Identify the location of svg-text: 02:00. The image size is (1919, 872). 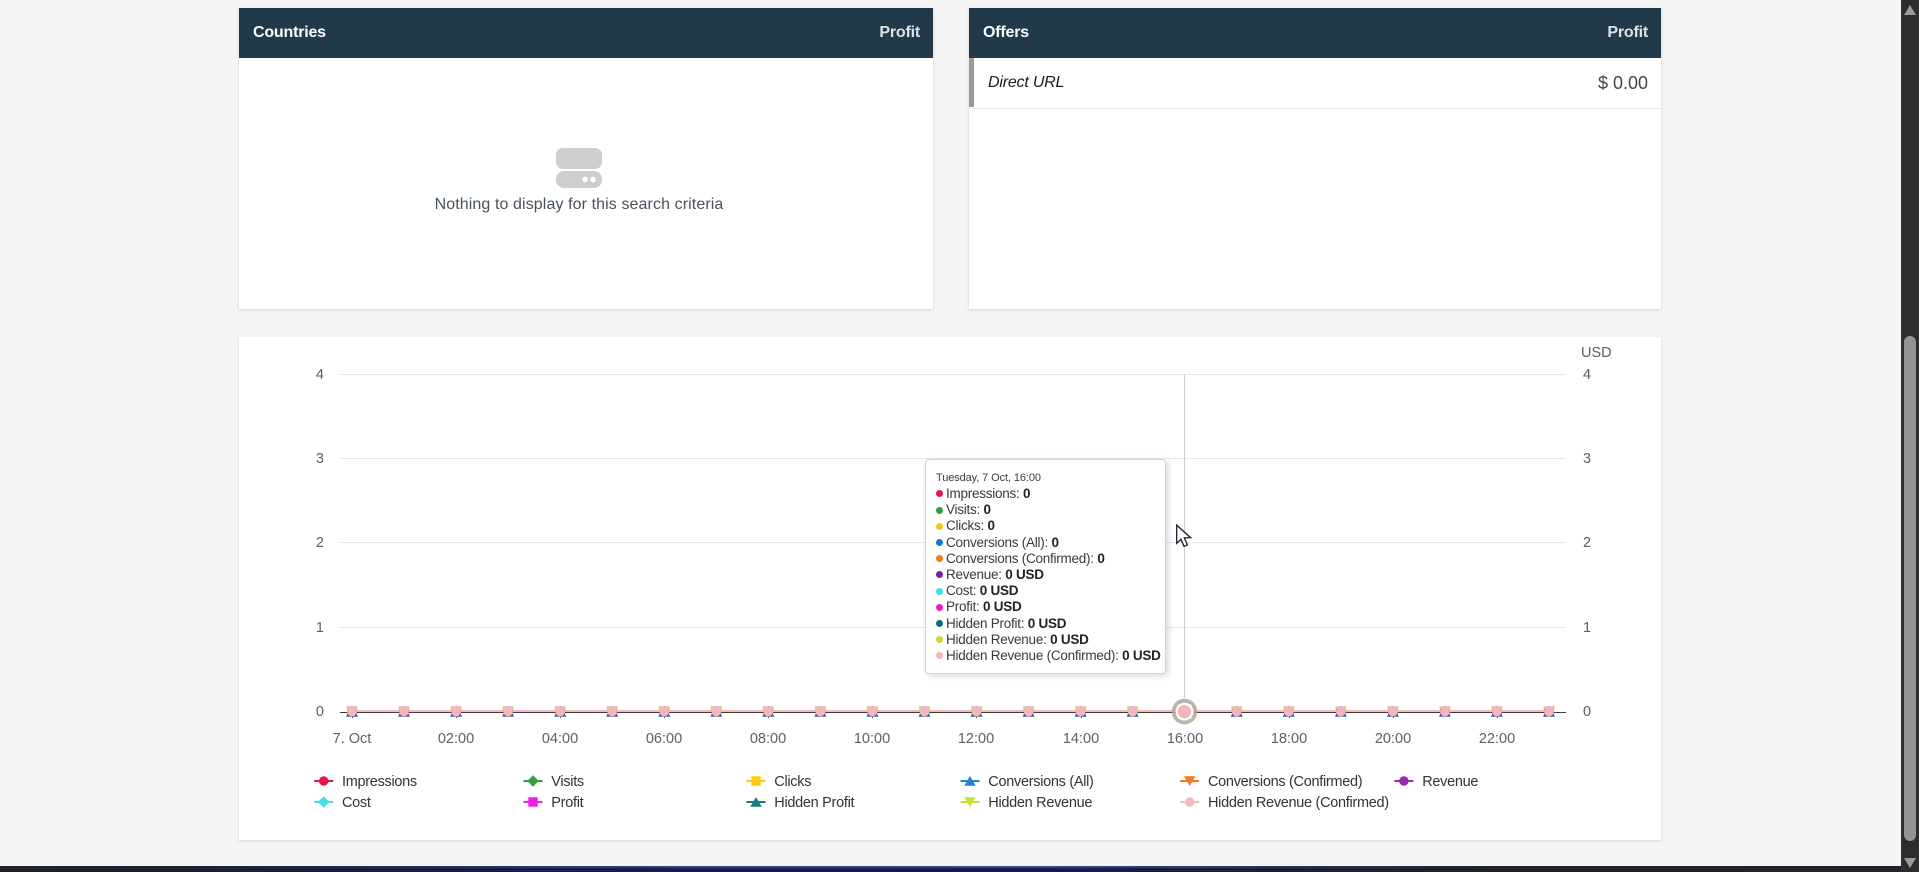
(456, 739).